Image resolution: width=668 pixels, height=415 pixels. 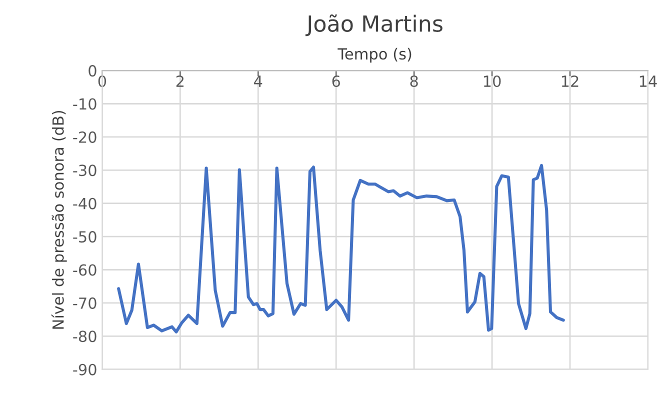 I want to click on x-tick-label: 0, so click(x=102, y=81).